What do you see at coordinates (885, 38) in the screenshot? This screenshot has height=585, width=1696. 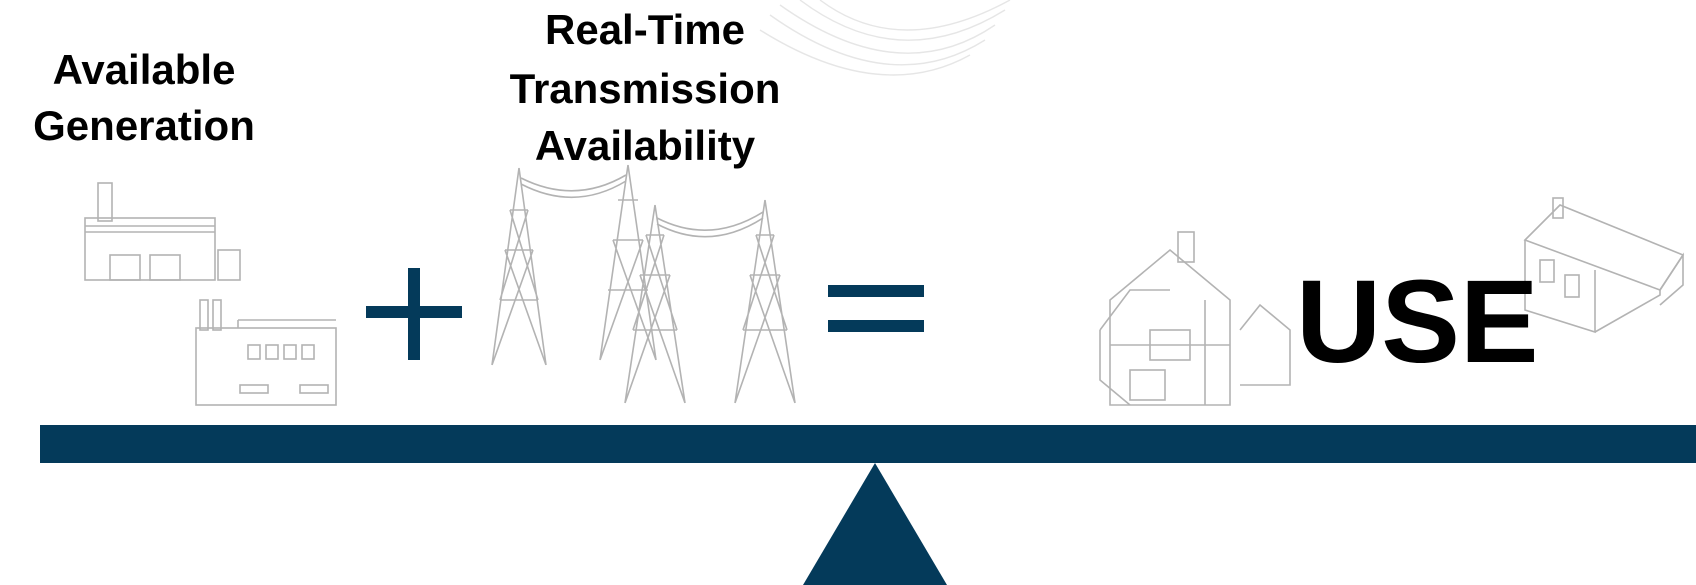 I see `background-arcs` at bounding box center [885, 38].